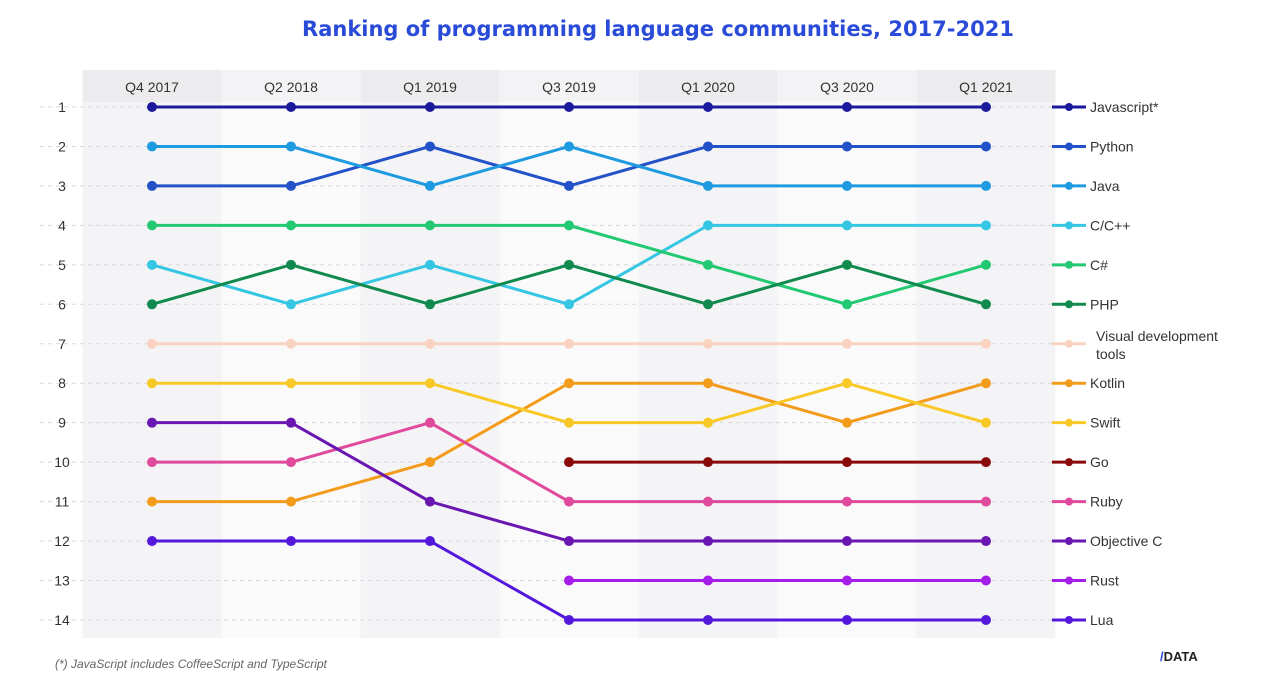 This screenshot has width=1280, height=694. I want to click on series-objective-c, so click(569, 482).